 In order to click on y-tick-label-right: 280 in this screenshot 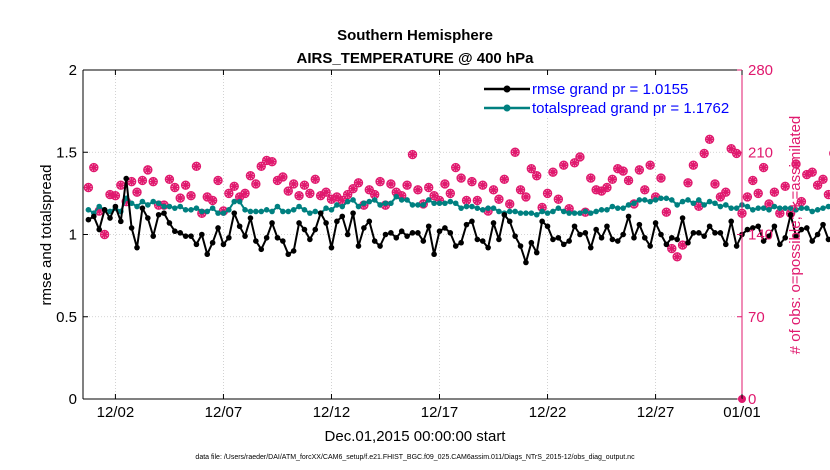, I will do `click(760, 70)`.